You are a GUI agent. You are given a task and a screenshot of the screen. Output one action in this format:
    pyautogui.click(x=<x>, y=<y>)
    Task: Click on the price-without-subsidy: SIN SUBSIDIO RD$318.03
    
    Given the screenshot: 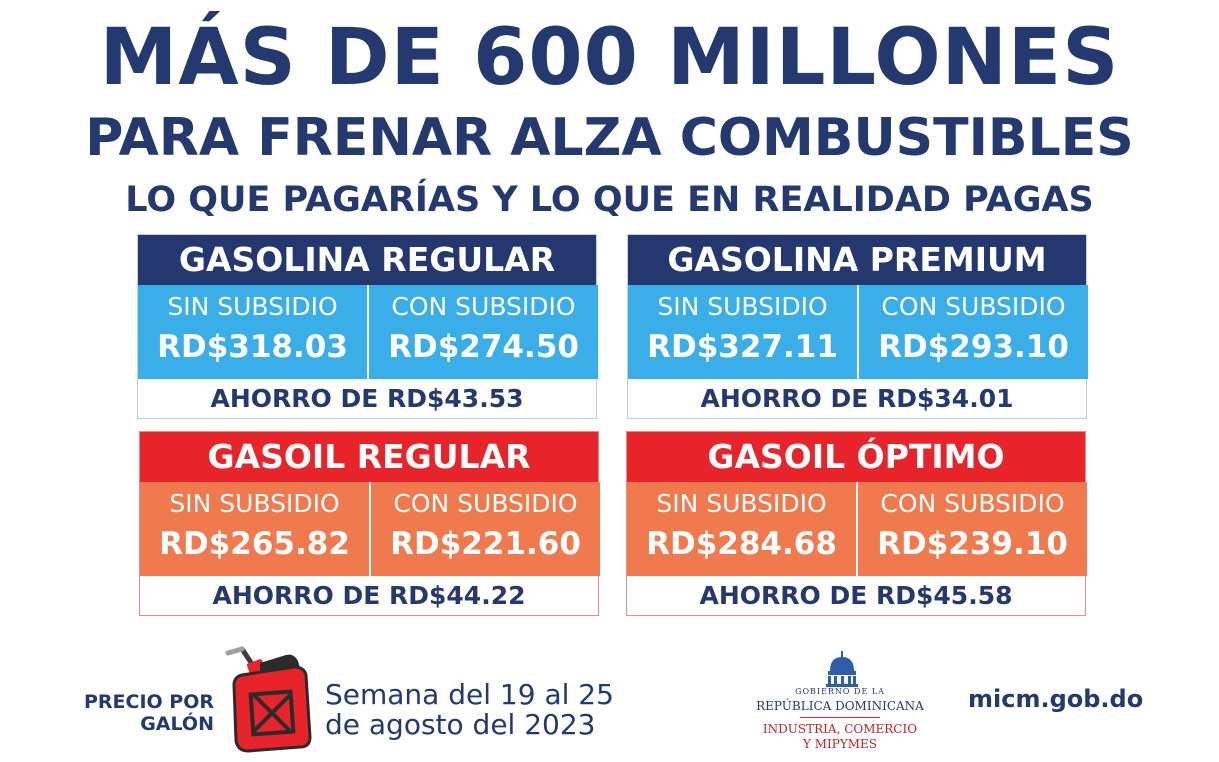 What is the action you would take?
    pyautogui.click(x=252, y=332)
    